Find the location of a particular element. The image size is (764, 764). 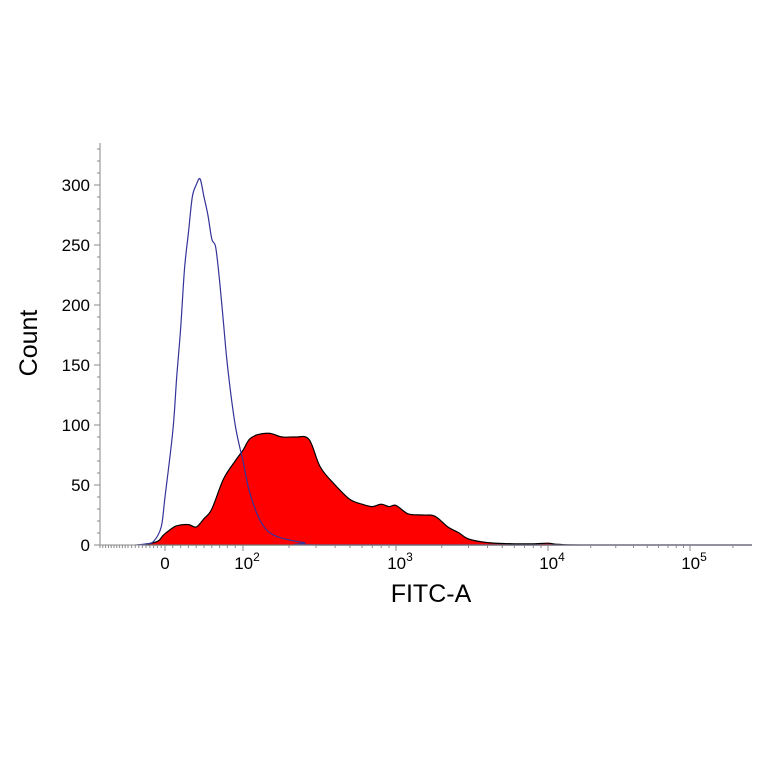

y-axis-title: Count is located at coordinates (29, 343).